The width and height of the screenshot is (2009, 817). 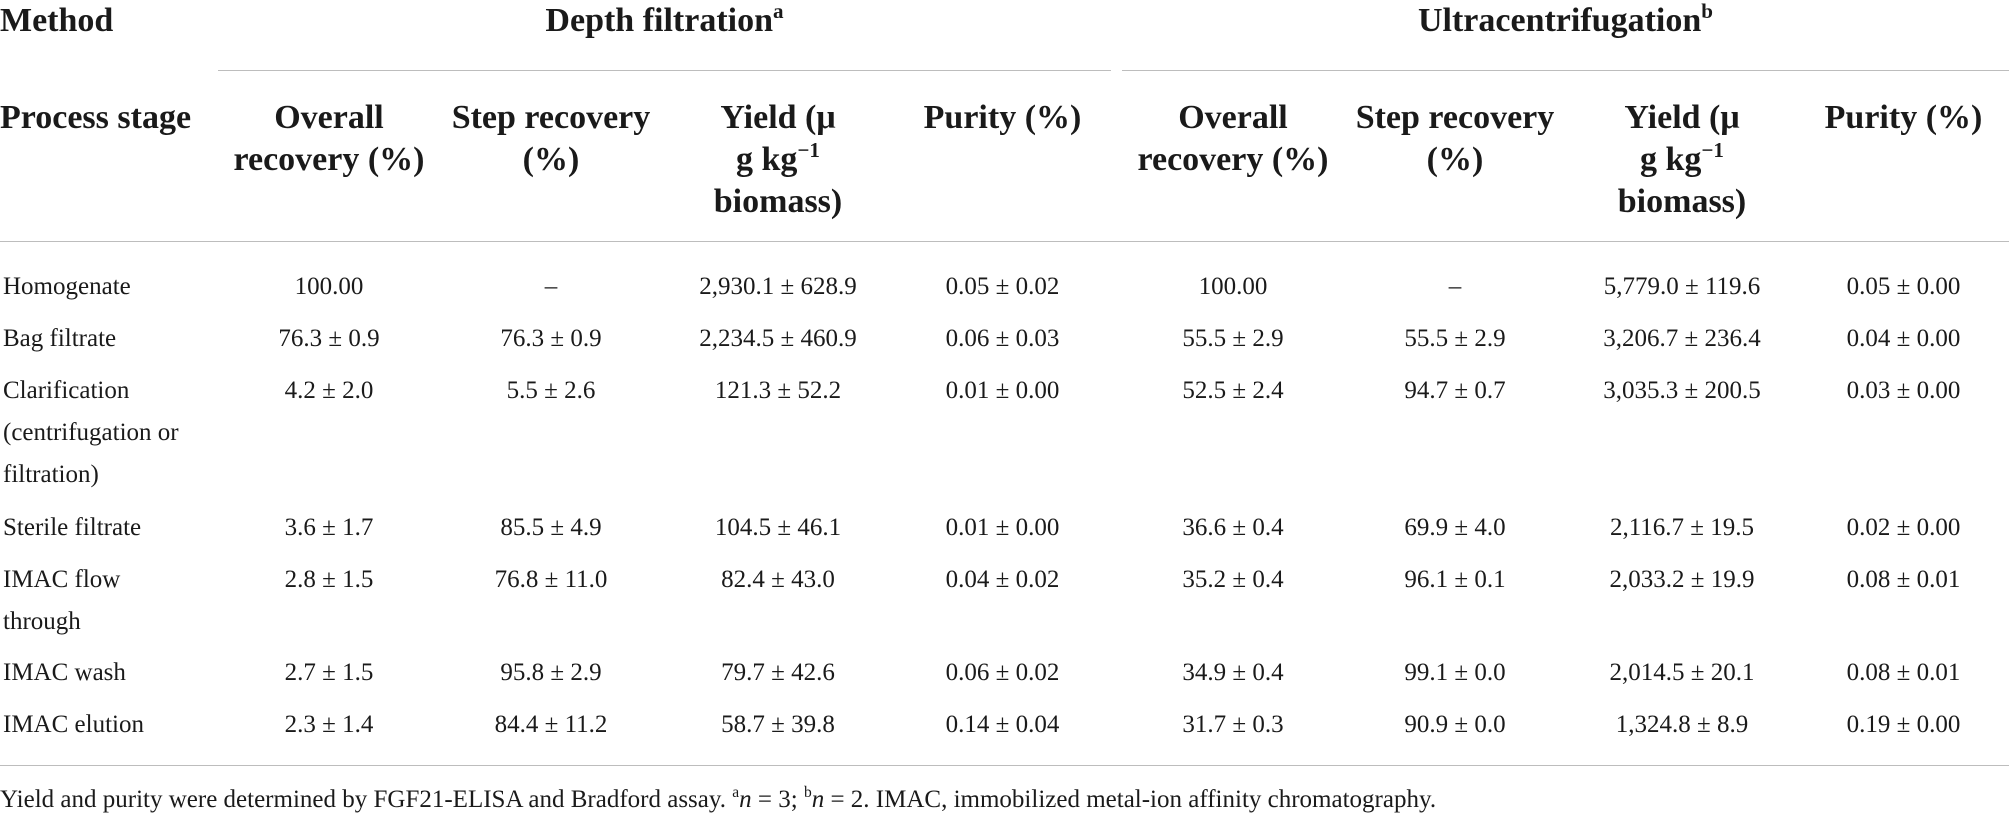 I want to click on uc-overall-recovery-header: Overall recovery (%), so click(x=1233, y=138).